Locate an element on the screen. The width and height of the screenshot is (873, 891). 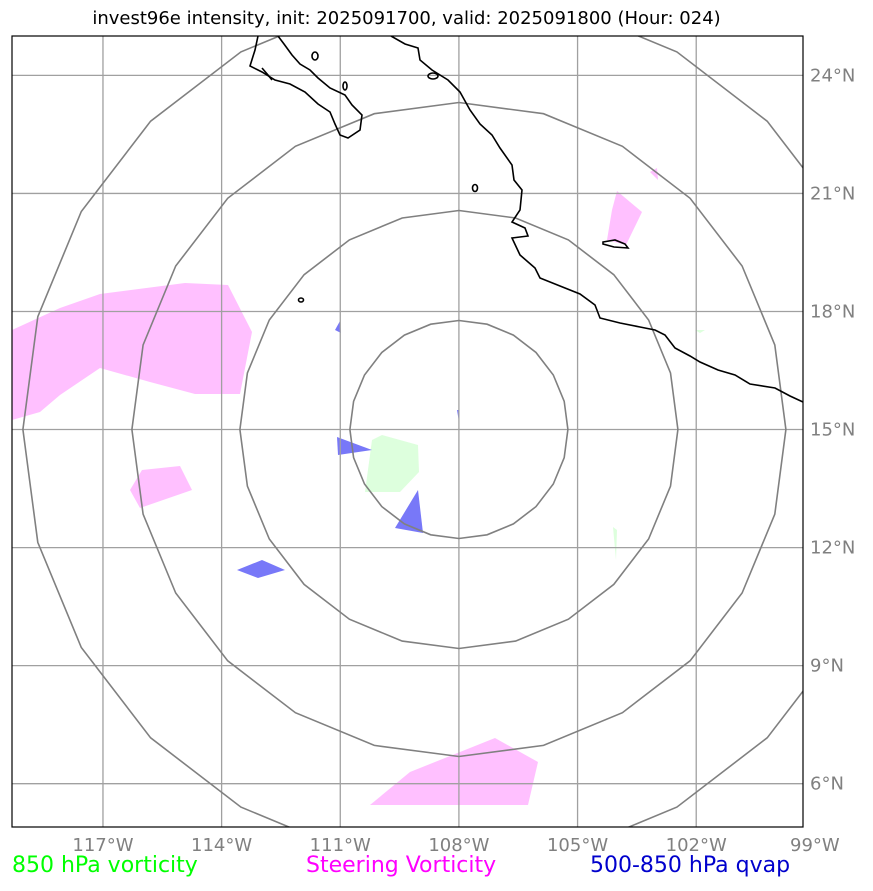
lon-tick-label: 111°W is located at coordinates (340, 845).